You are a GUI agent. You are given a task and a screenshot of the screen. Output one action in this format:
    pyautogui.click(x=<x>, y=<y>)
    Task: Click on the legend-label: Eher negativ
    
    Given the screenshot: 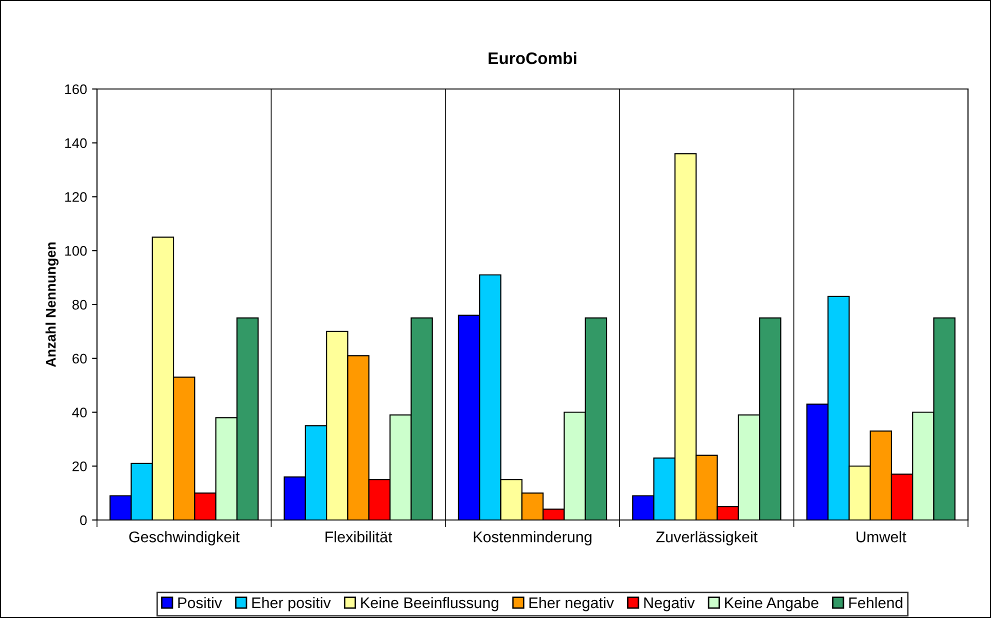 What is the action you would take?
    pyautogui.click(x=571, y=604)
    